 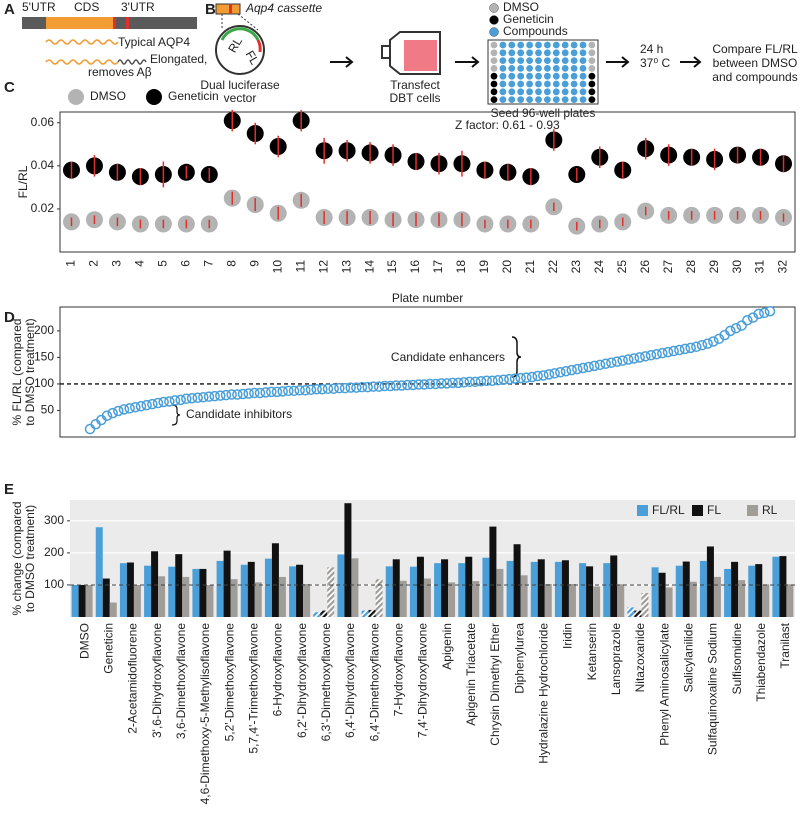 What do you see at coordinates (755, 63) in the screenshot?
I see `label: between DMSO` at bounding box center [755, 63].